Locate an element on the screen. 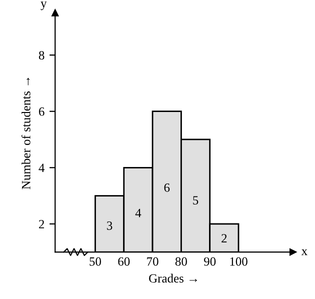 The width and height of the screenshot is (315, 299). data-label: 3 is located at coordinates (109, 225).